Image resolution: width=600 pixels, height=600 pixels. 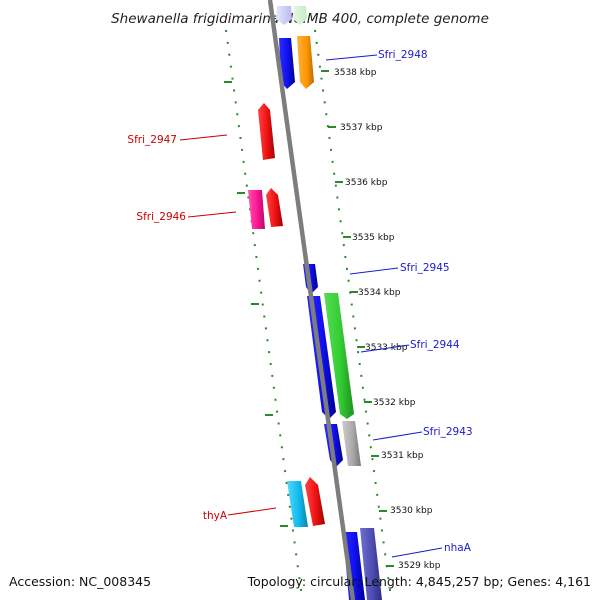 I want to click on gene-label-thyA: thyA, so click(x=215, y=516).